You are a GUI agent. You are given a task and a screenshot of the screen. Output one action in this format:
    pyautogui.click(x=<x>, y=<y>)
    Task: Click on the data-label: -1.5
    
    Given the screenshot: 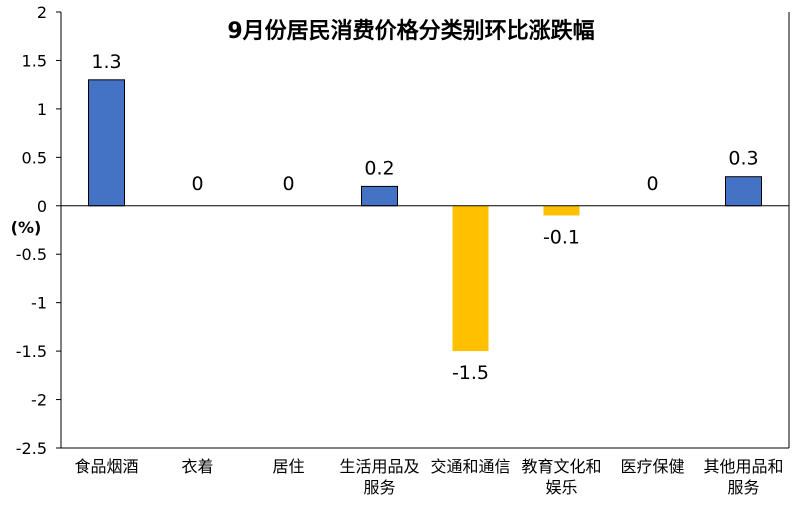 What is the action you would take?
    pyautogui.click(x=470, y=373)
    